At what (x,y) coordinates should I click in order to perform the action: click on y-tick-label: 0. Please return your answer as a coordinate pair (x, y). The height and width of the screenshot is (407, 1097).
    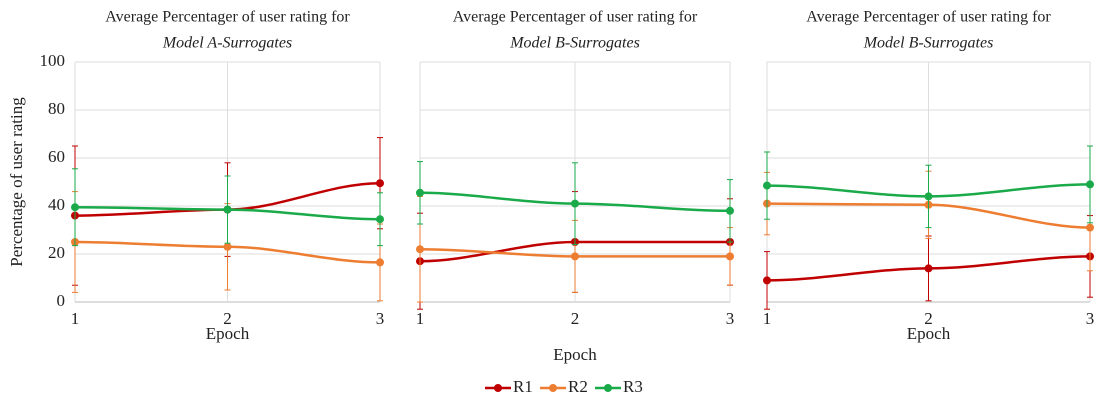
    Looking at the image, I should click on (61, 300).